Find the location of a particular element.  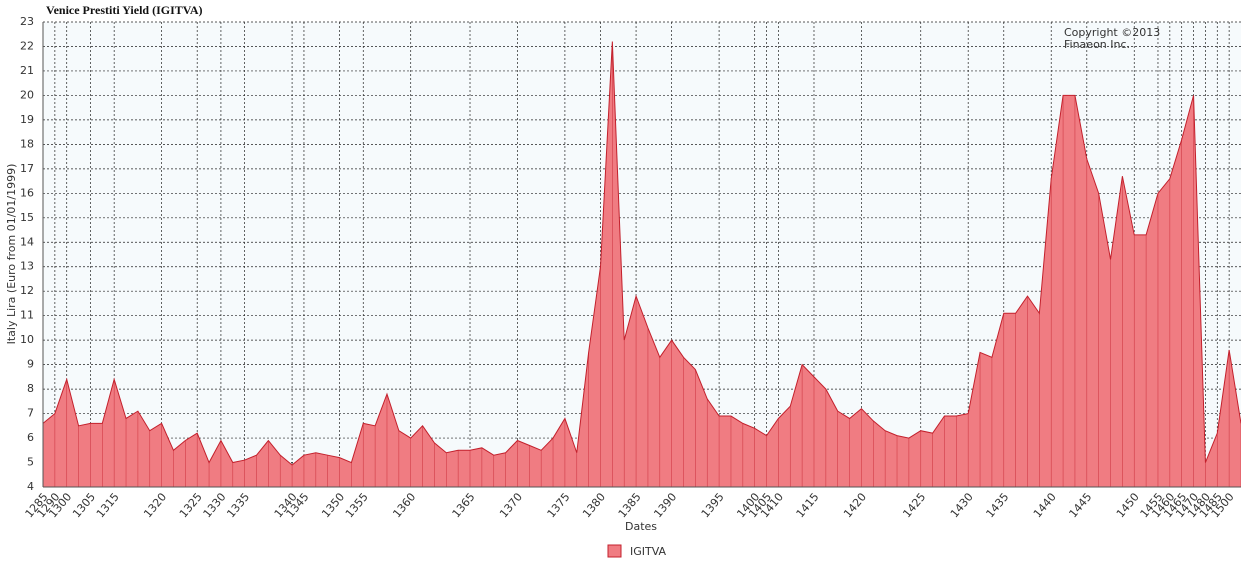

y-tick-label: 15 is located at coordinates (27, 217).